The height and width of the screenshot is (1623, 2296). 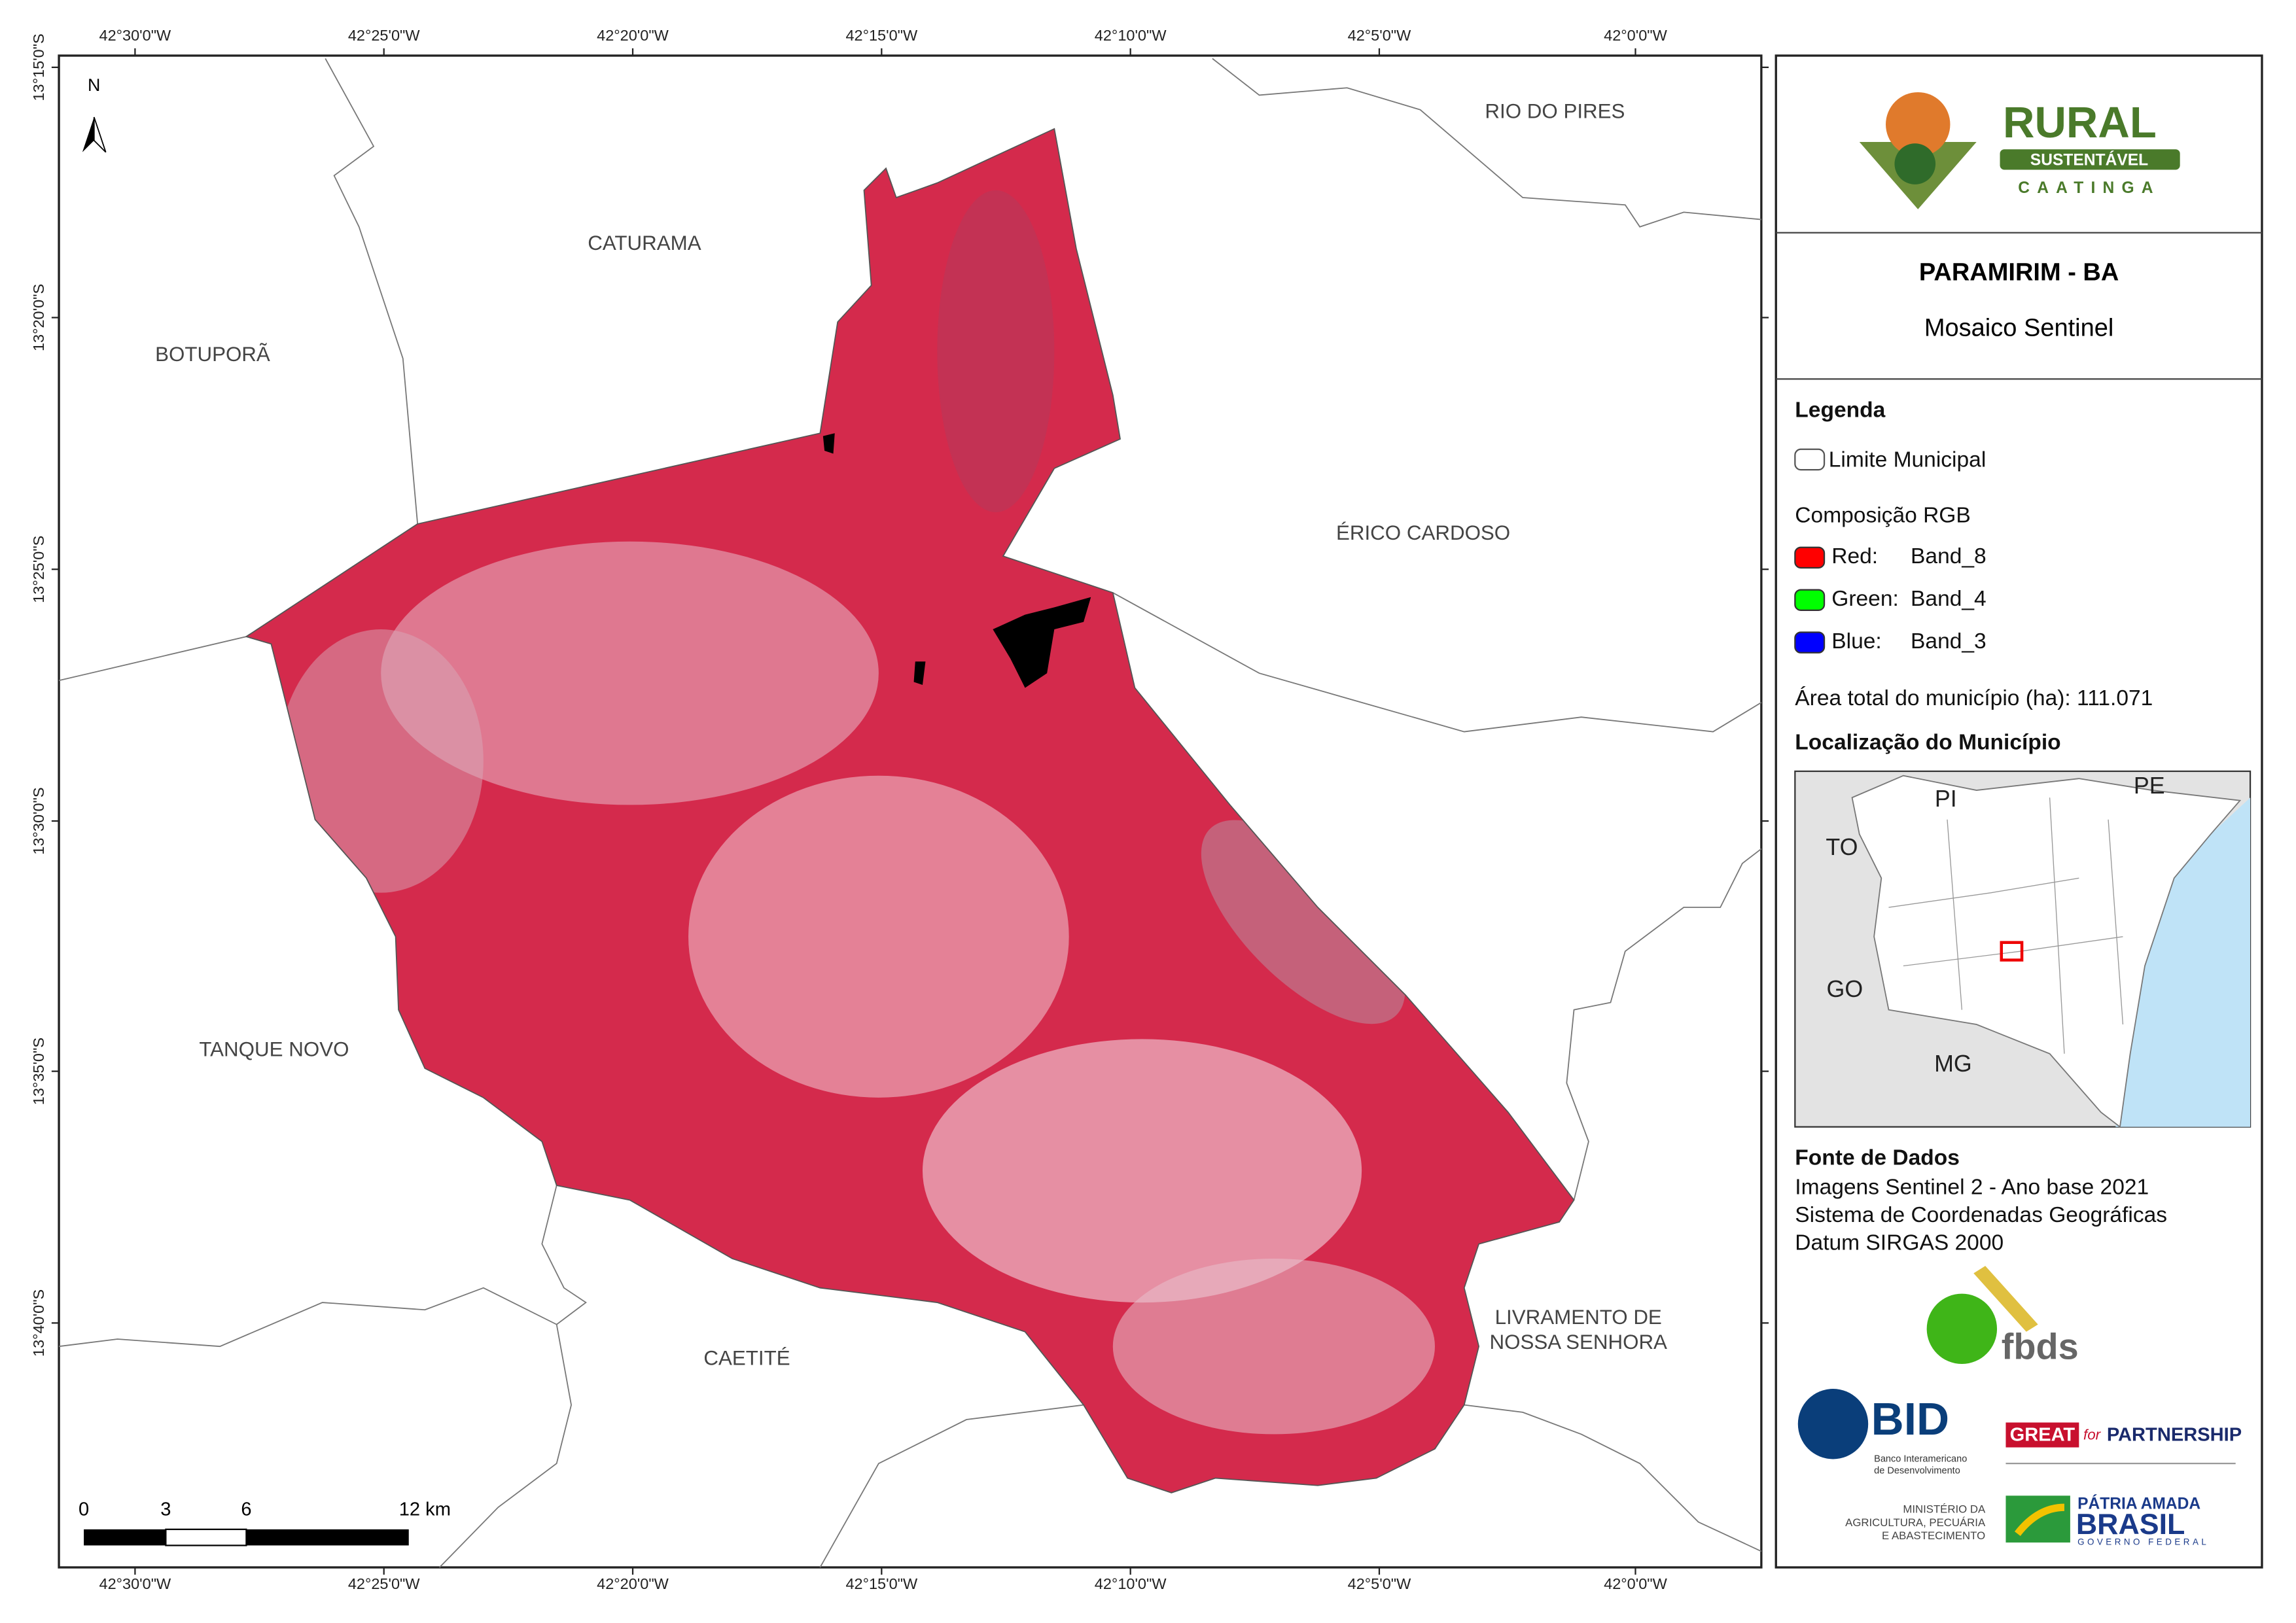 What do you see at coordinates (1854, 556) in the screenshot?
I see `legend-channel: Red:` at bounding box center [1854, 556].